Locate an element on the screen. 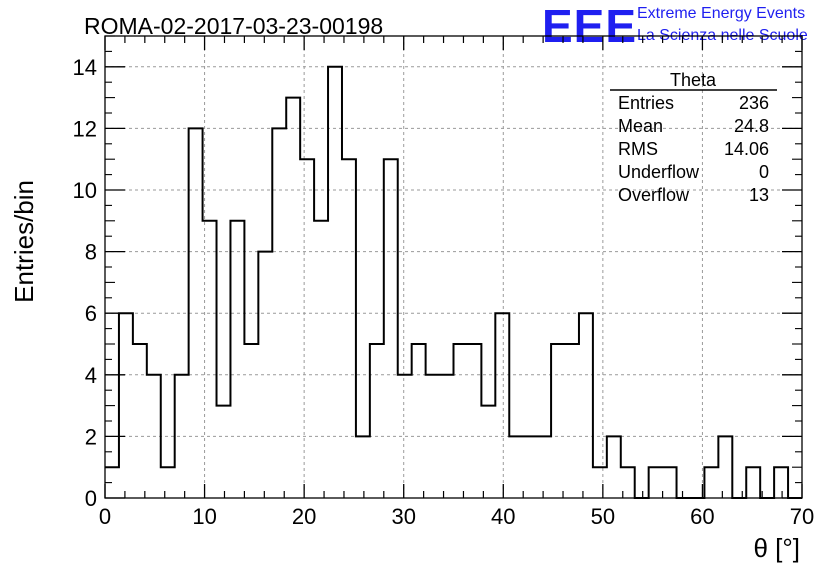  y-tick-label: 6 is located at coordinates (91, 313).